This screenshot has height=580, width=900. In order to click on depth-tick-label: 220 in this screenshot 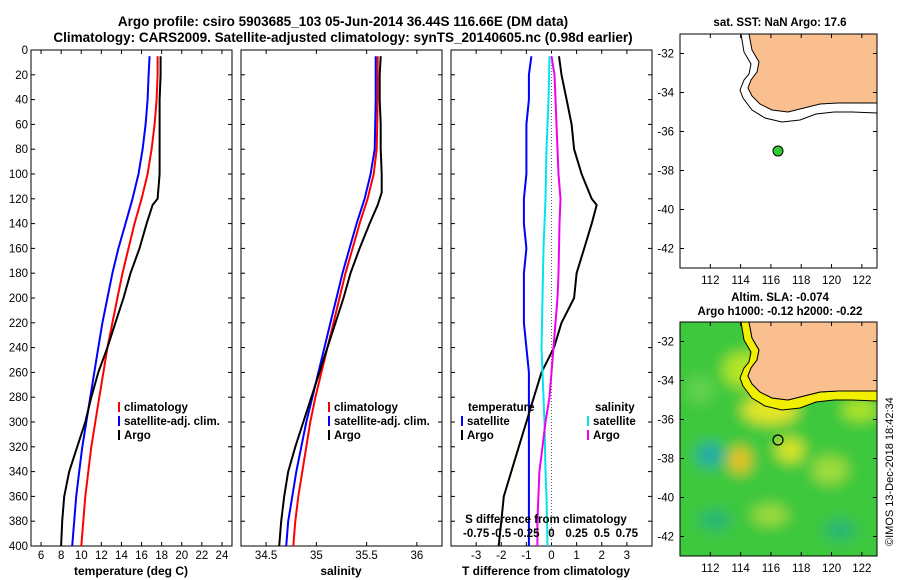, I will do `click(18, 324)`.